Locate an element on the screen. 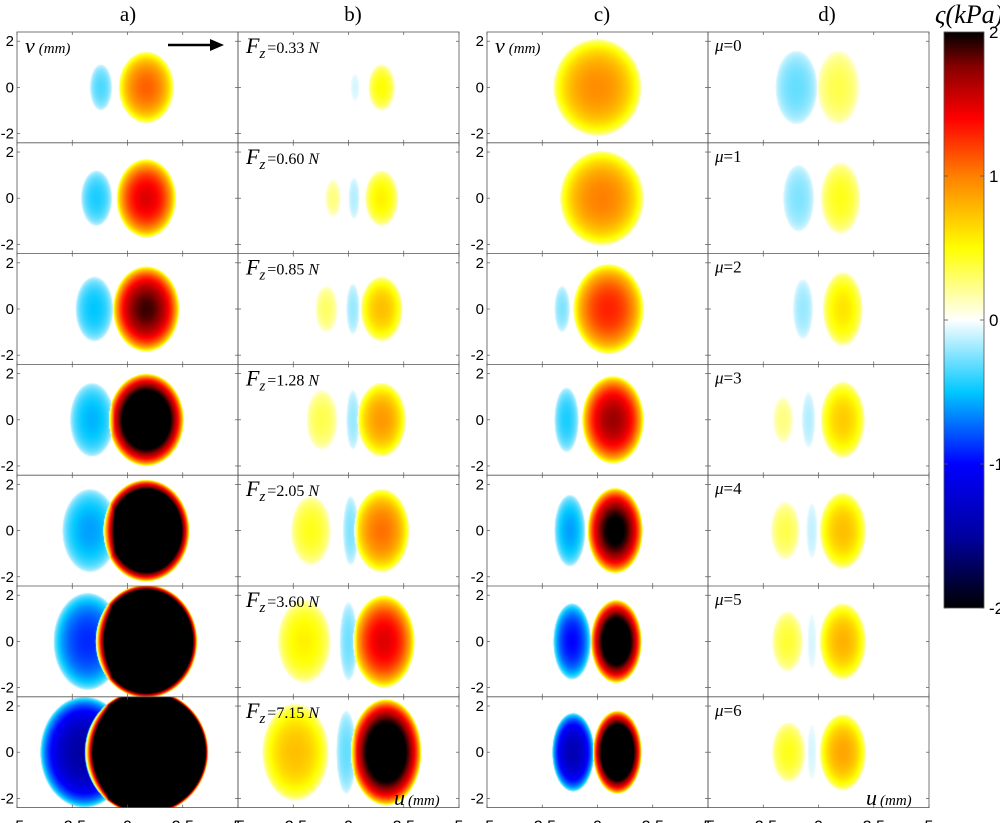 The width and height of the screenshot is (1000, 823). panel-b-x-tick-label: -5 is located at coordinates (238, 821).